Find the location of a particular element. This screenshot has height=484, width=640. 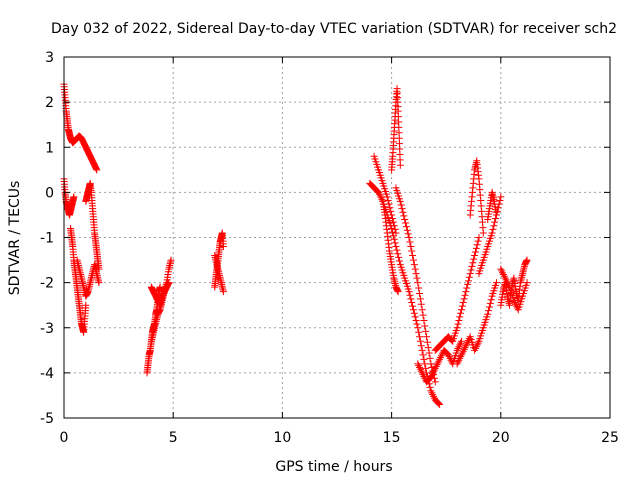

series-arc-r is located at coordinates (476, 323).